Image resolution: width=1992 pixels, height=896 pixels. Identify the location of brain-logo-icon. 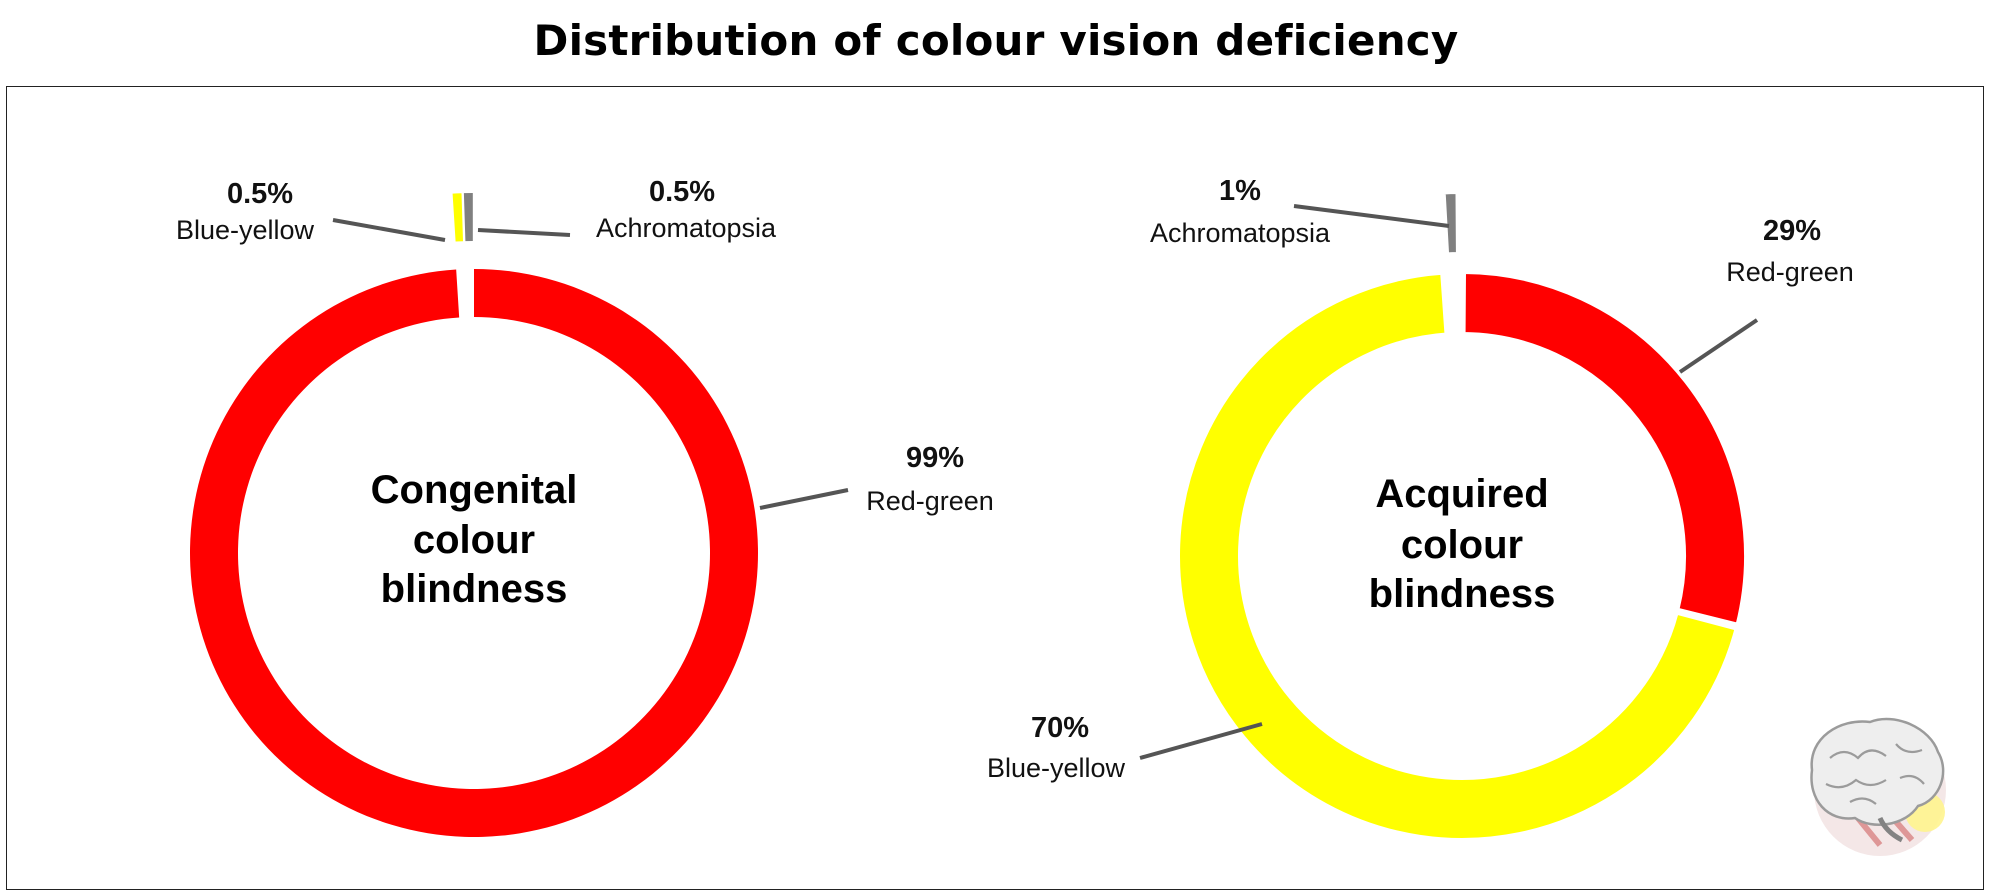
(1878, 786).